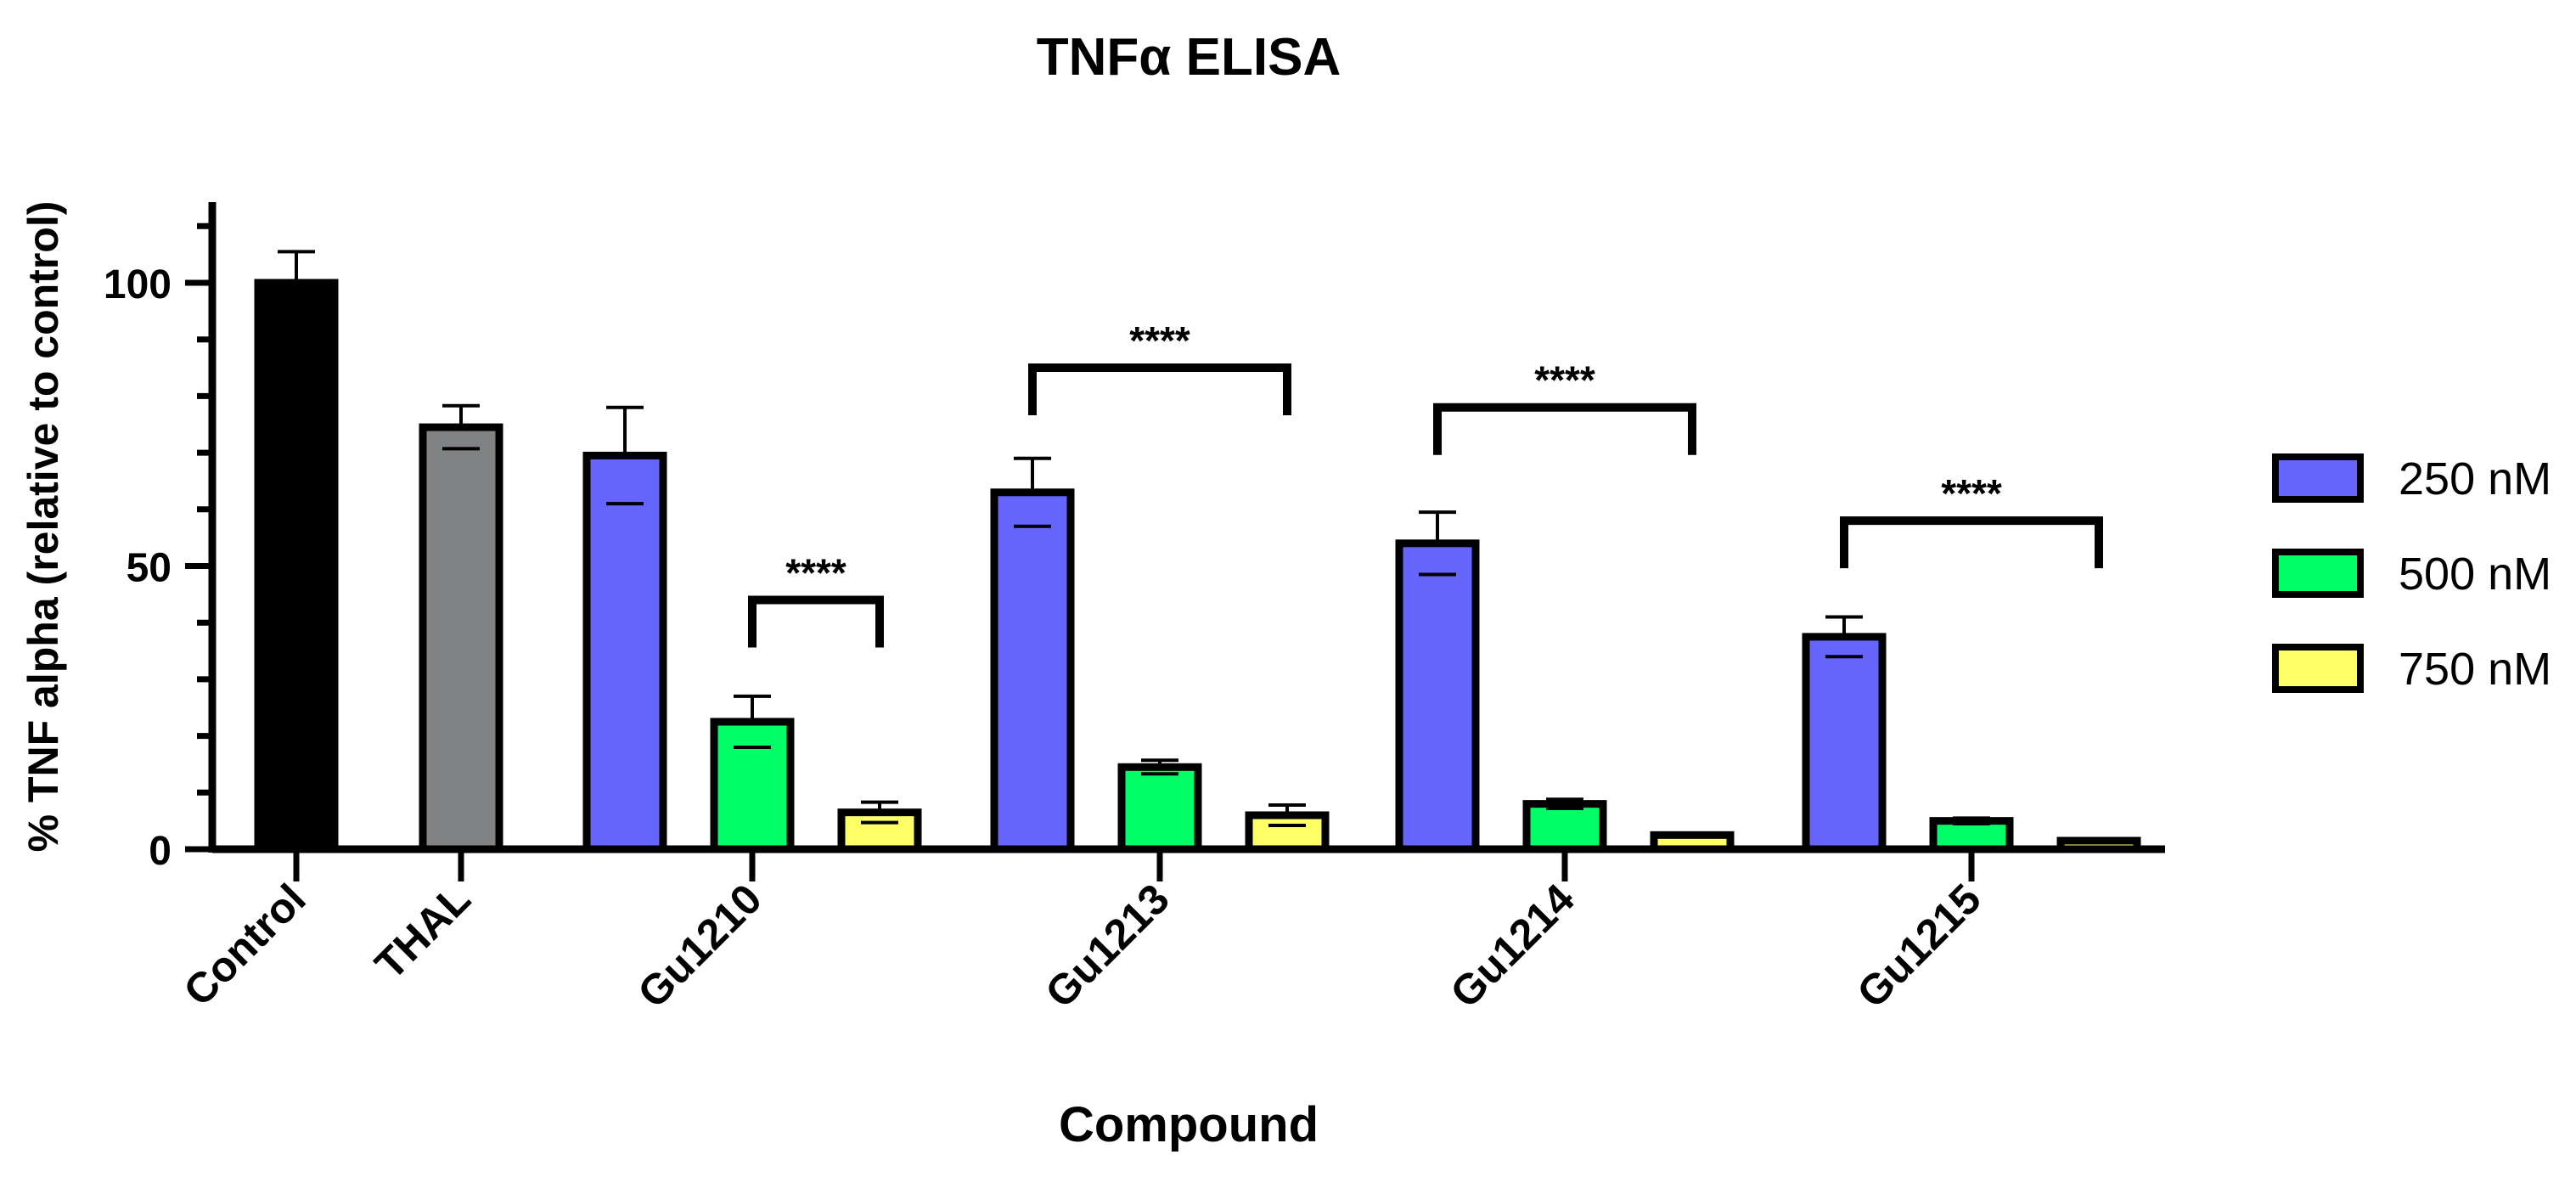 The height and width of the screenshot is (1177, 2576). I want to click on bar-gu1214-250nm, so click(1437, 696).